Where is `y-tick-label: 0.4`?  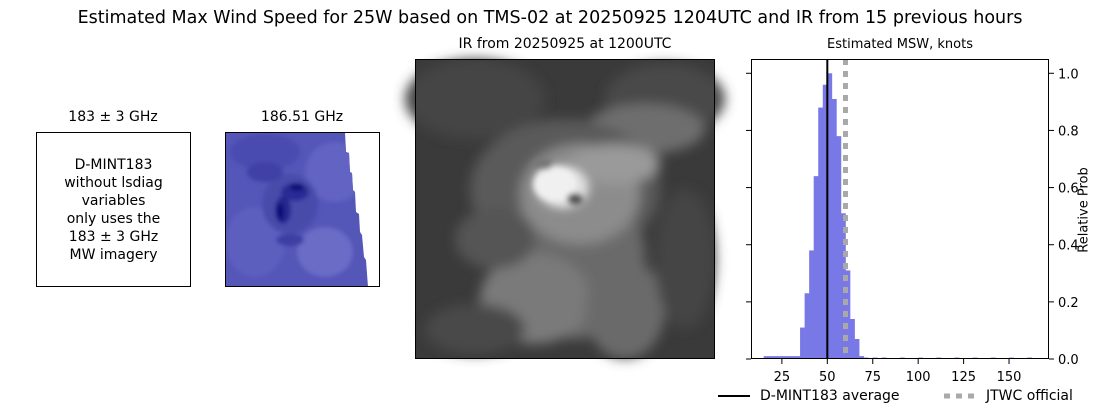 y-tick-label: 0.4 is located at coordinates (1068, 246).